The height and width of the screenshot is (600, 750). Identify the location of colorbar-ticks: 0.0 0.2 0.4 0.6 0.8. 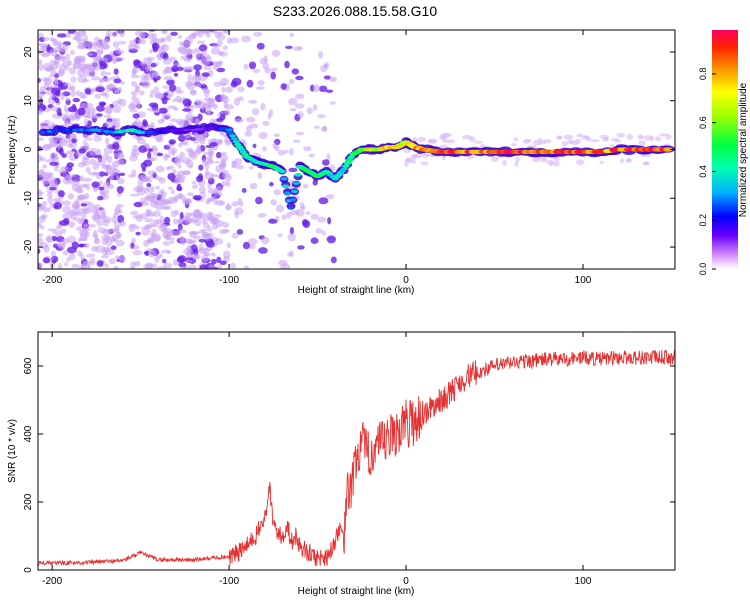
(707, 171).